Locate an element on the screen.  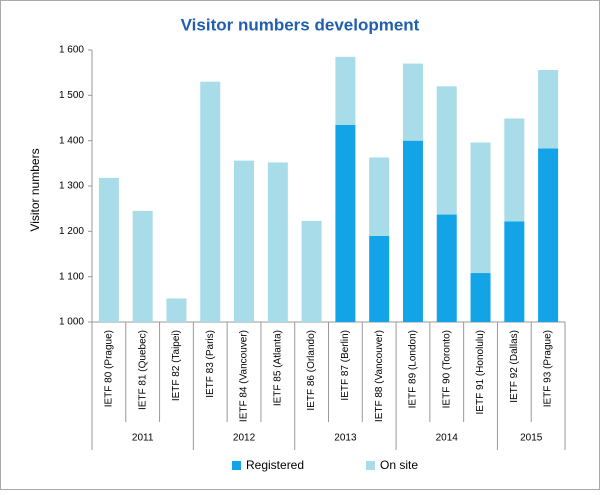
y-tick-label: 1 100 is located at coordinates (71, 276).